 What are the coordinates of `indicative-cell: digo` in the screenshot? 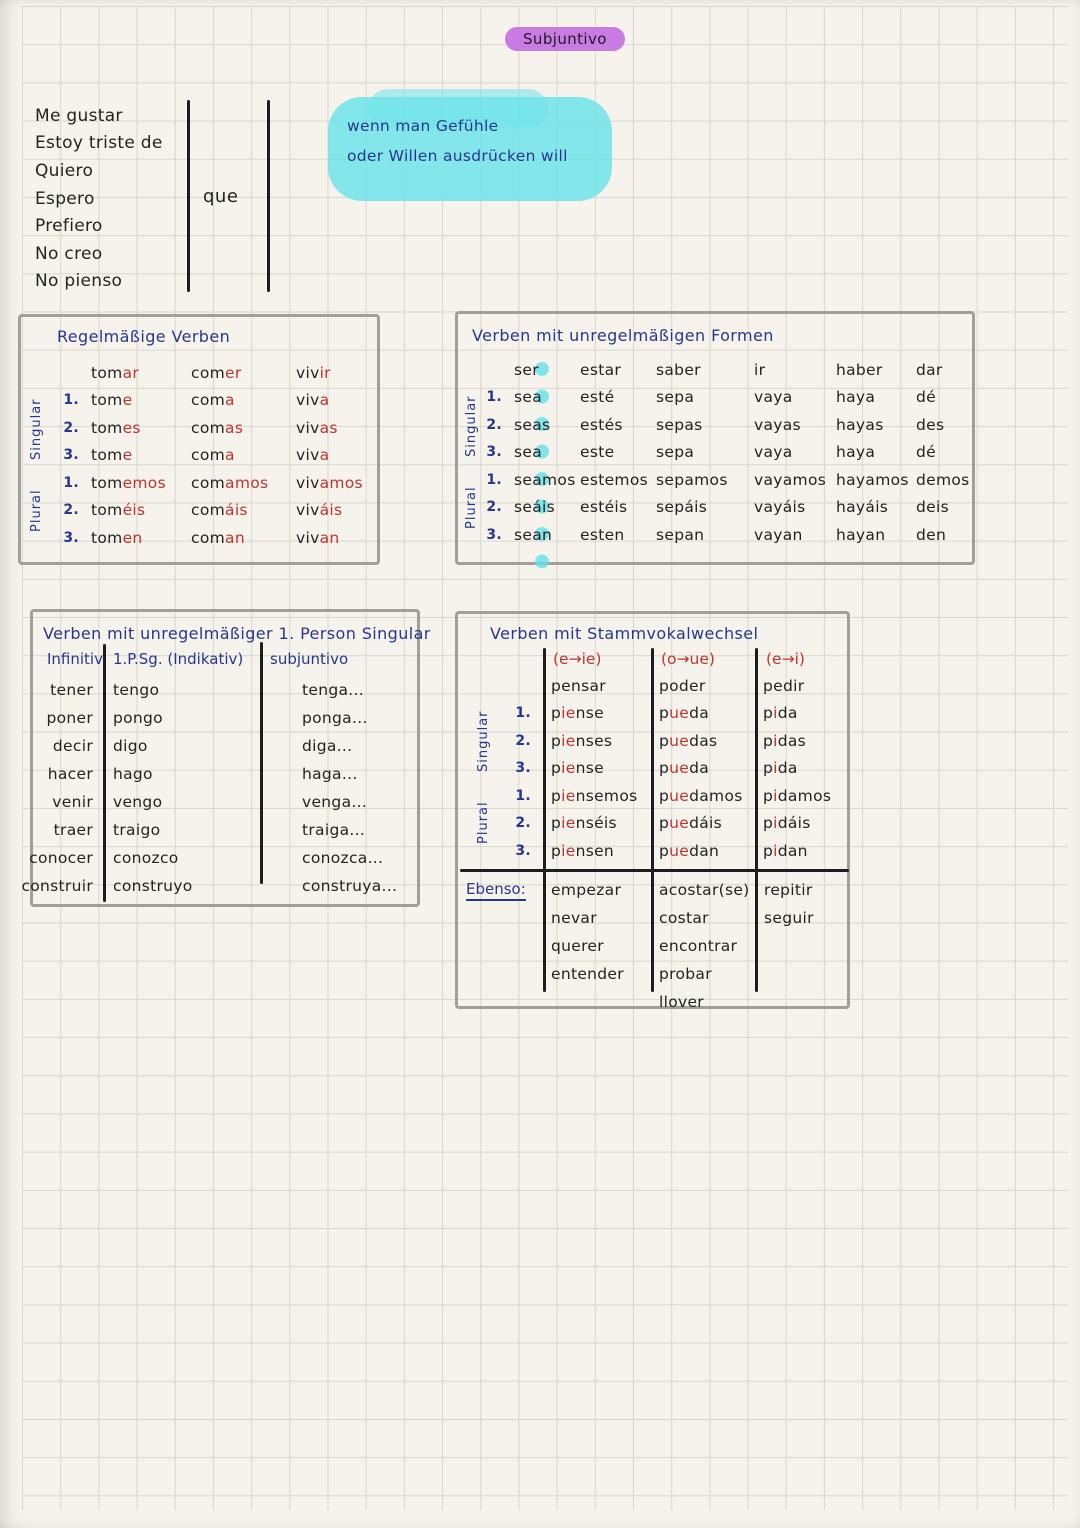 It's located at (130, 746).